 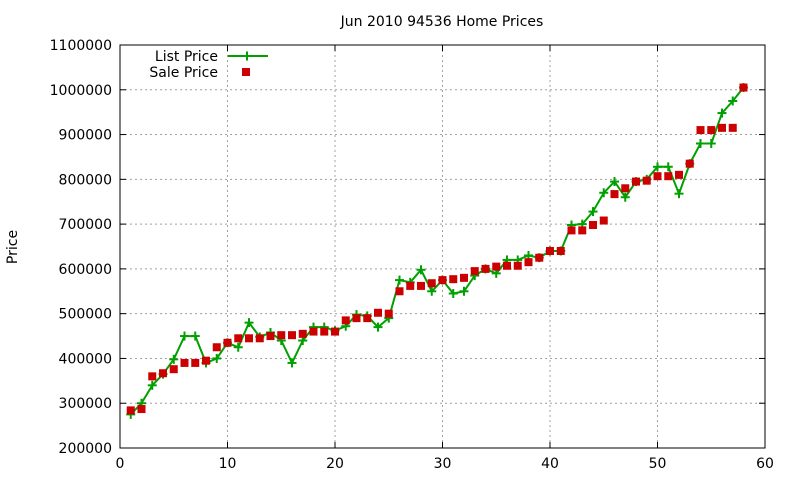 What do you see at coordinates (81, 46) in the screenshot?
I see `y-tick-label: 1100000` at bounding box center [81, 46].